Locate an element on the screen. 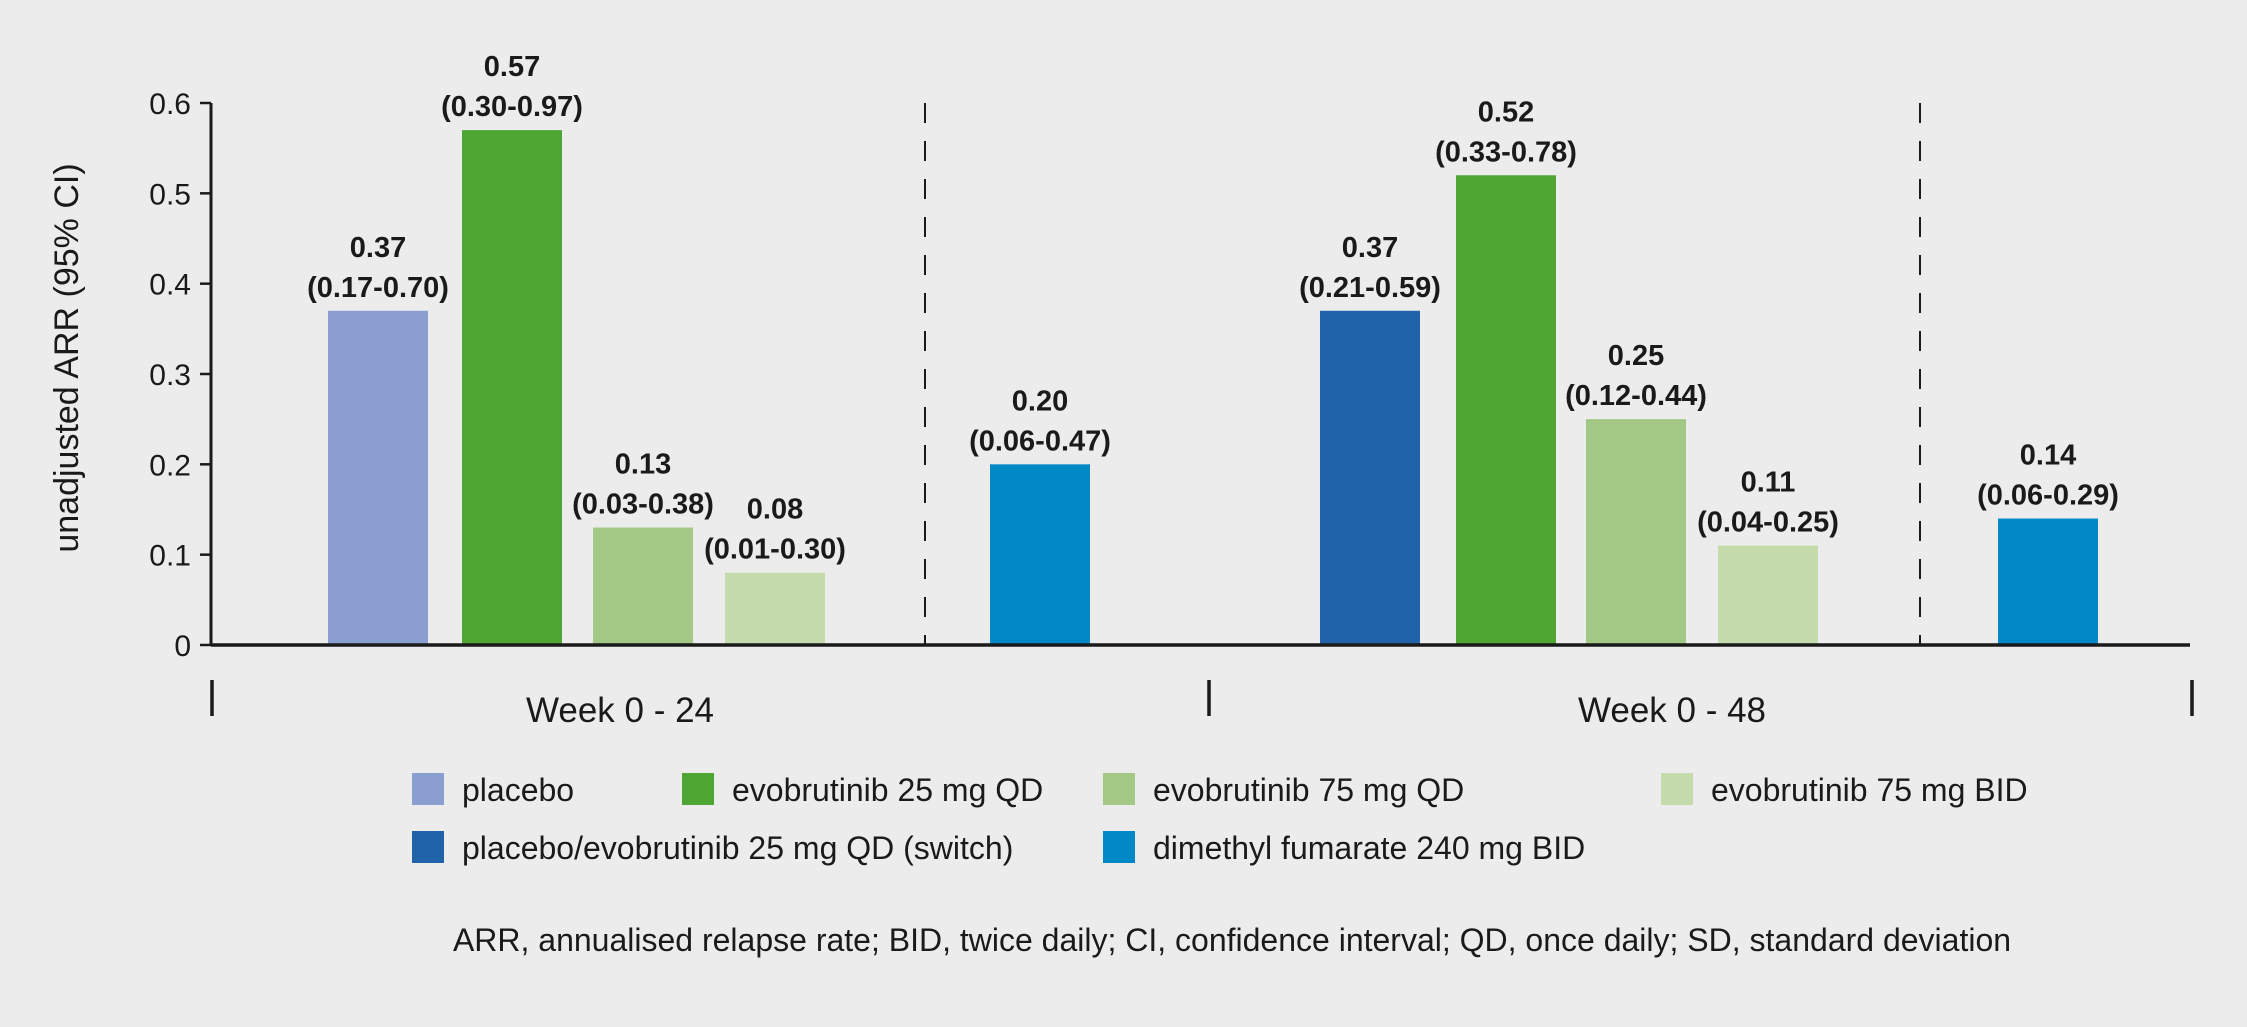 This screenshot has height=1027, width=2247. bar-ci-label: (0.03-0.38) is located at coordinates (643, 505).